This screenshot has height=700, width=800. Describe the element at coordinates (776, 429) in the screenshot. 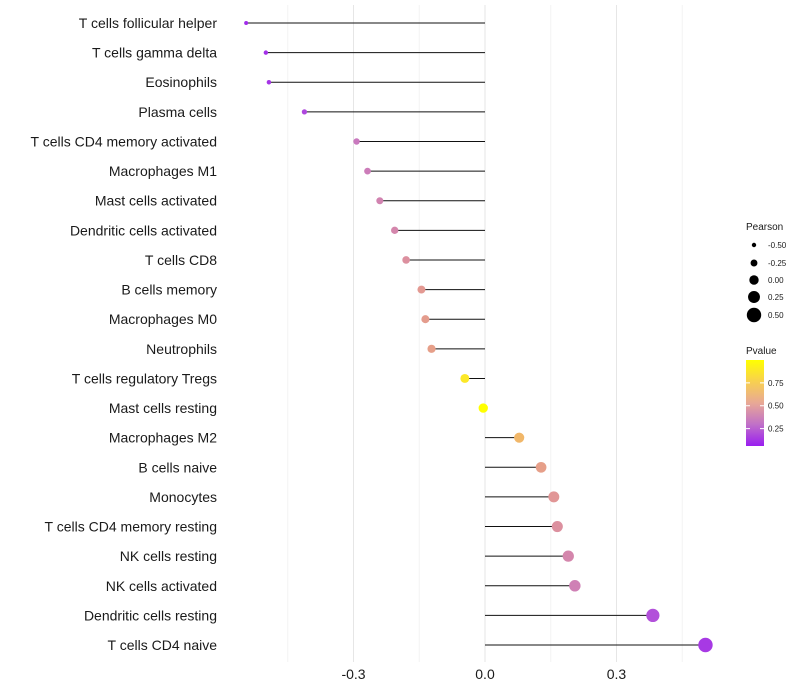

I see `color-legend-label: 0.25` at that location.